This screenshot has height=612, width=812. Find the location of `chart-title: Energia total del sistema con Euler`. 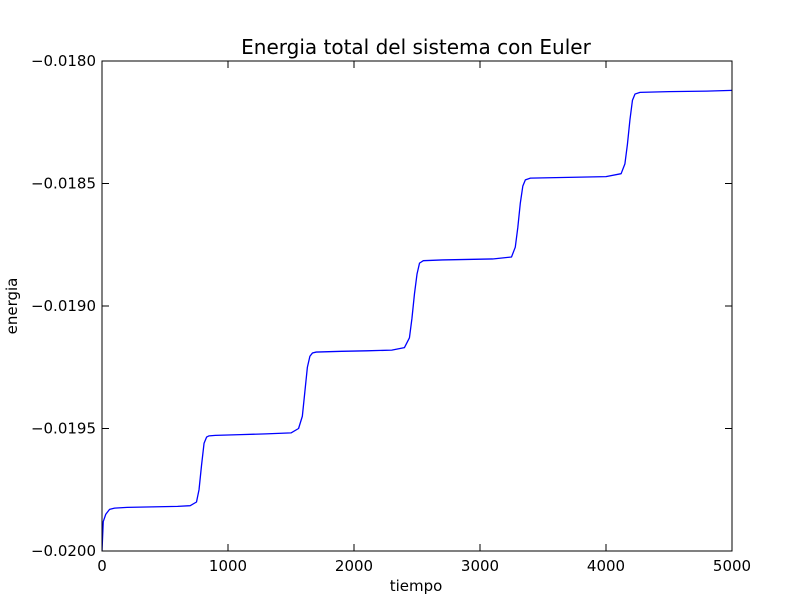

chart-title: Energia total del sistema con Euler is located at coordinates (416, 47).